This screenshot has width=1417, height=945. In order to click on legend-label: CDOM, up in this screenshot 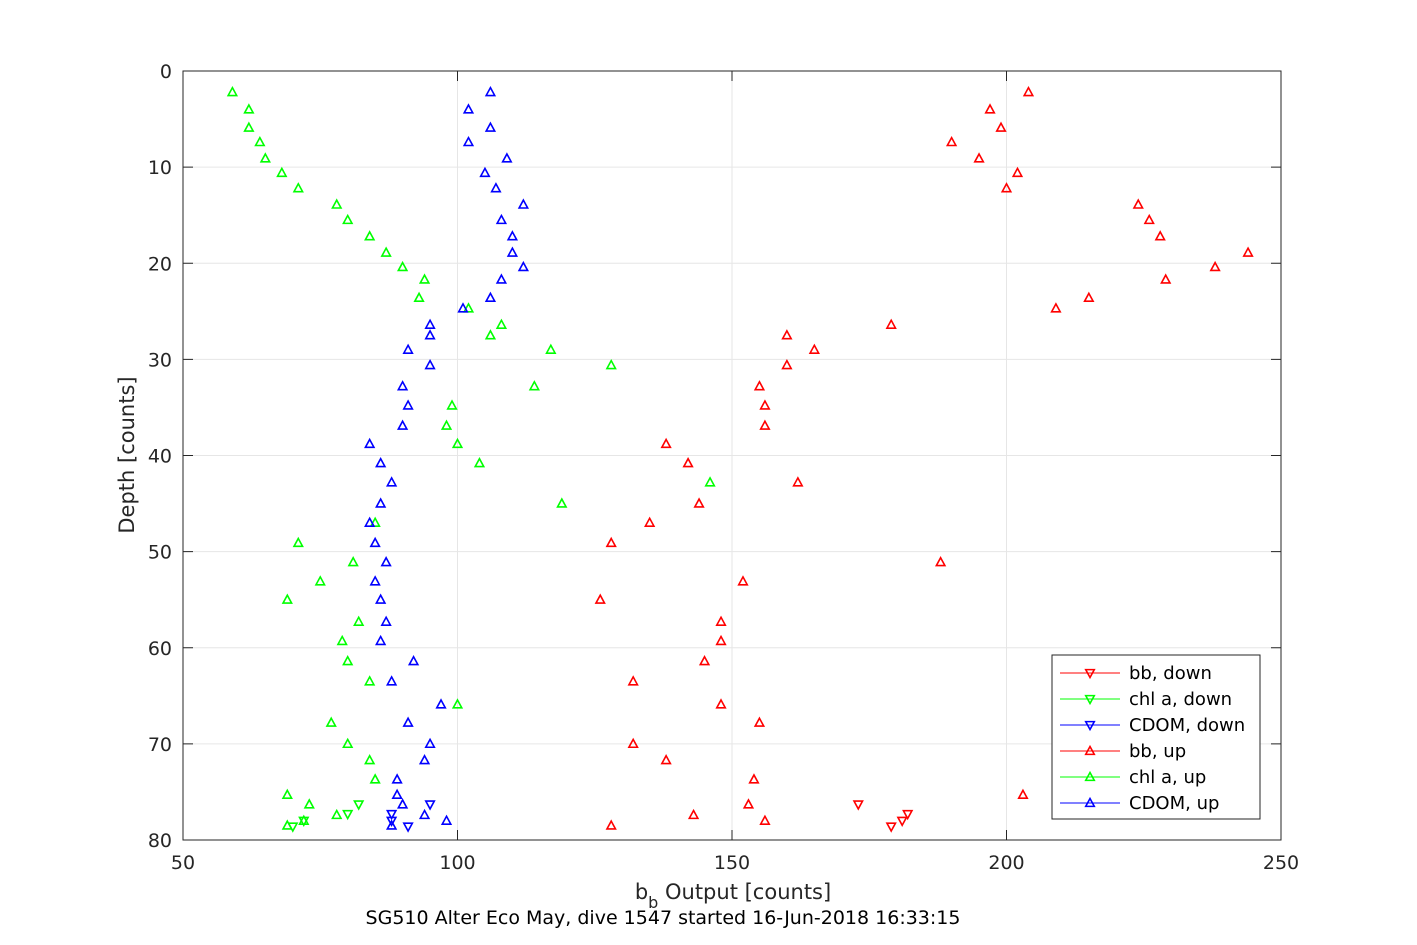, I will do `click(1174, 803)`.